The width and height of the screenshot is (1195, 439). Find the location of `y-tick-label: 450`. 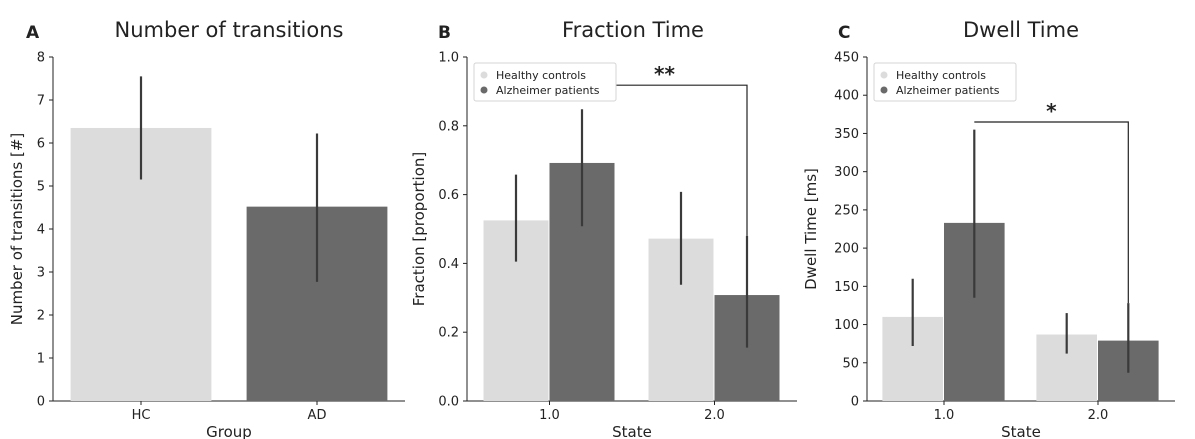

y-tick-label: 450 is located at coordinates (846, 58).